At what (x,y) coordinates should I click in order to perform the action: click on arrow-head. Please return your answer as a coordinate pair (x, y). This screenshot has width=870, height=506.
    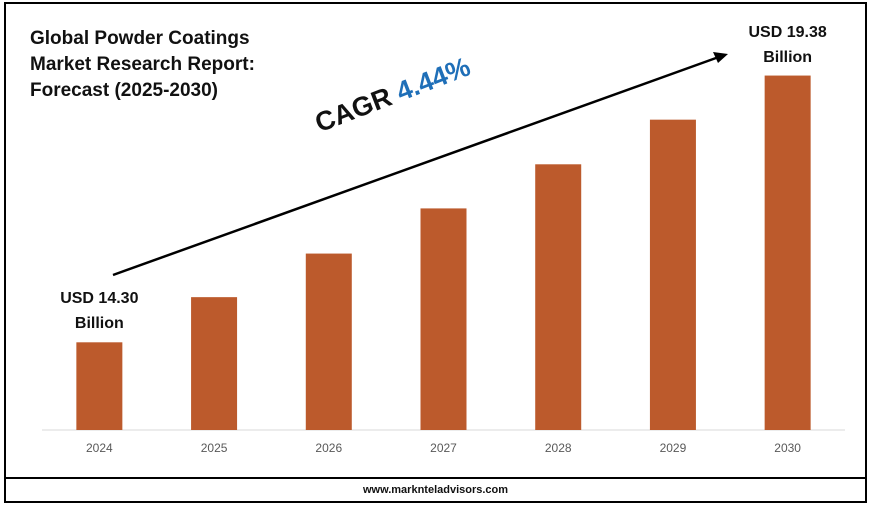
    Looking at the image, I should click on (720, 57).